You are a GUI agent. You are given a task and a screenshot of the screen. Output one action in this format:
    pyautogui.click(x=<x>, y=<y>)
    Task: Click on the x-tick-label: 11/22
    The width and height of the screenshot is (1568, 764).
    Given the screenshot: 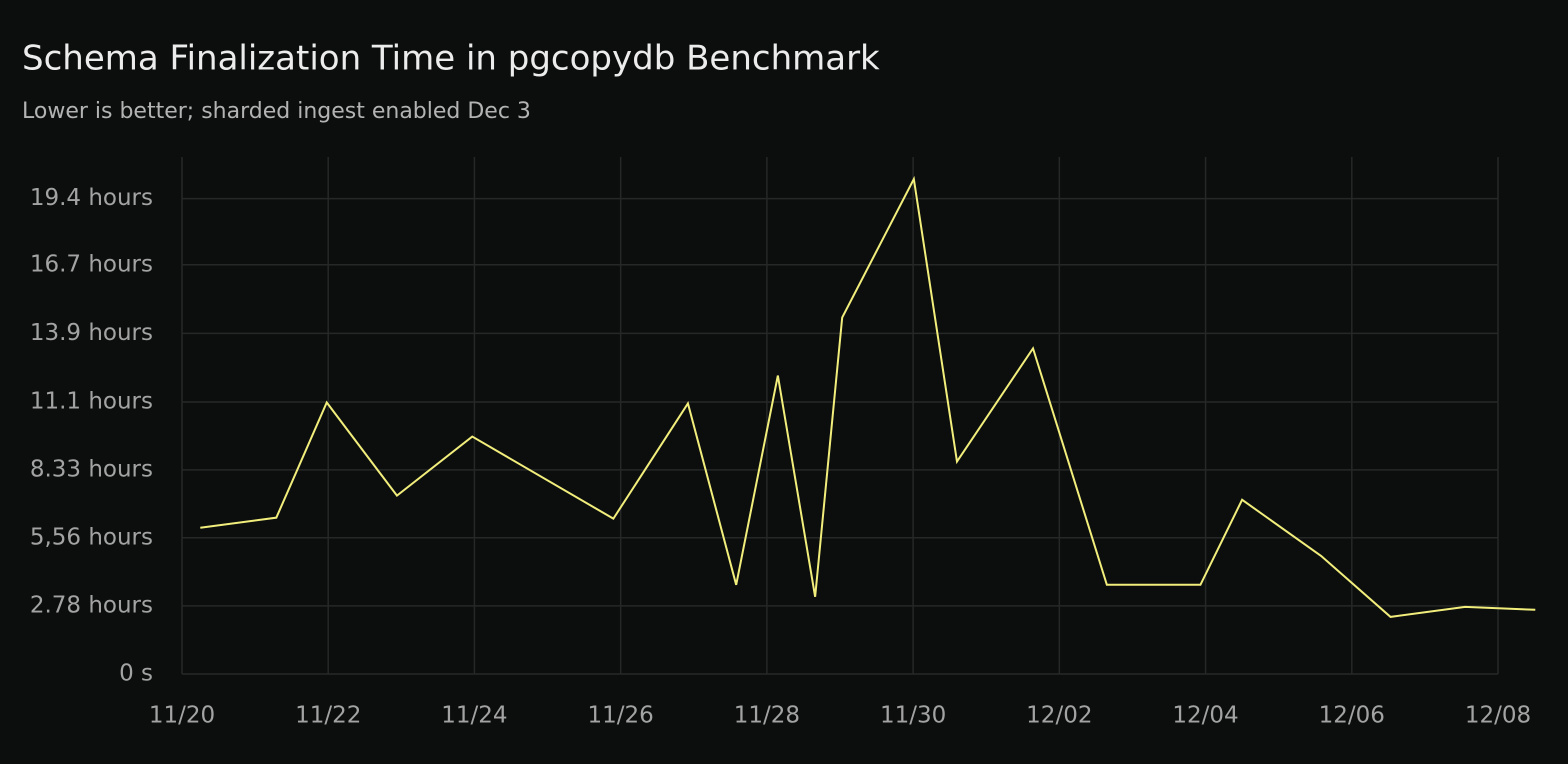 What is the action you would take?
    pyautogui.click(x=328, y=716)
    